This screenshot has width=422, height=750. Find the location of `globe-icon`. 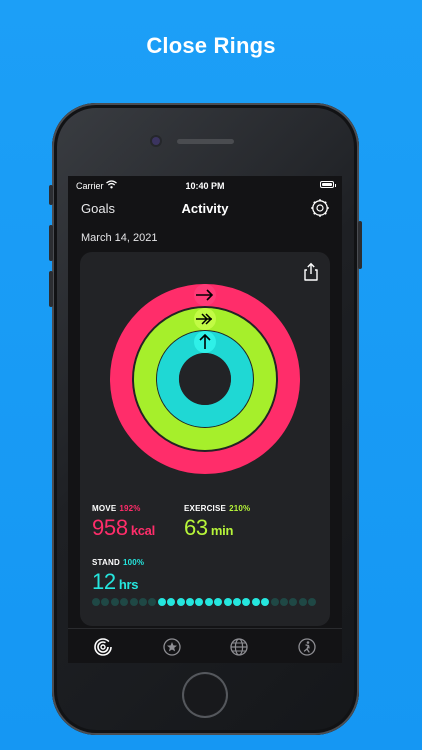

globe-icon is located at coordinates (239, 647).